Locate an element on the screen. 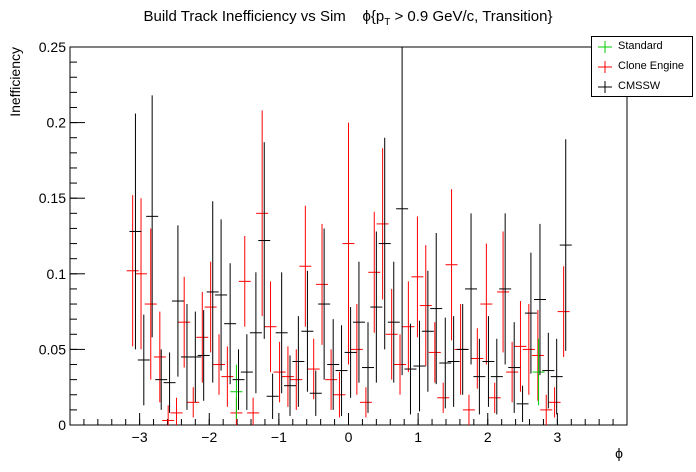  x-tick-label: 0 is located at coordinates (349, 437).